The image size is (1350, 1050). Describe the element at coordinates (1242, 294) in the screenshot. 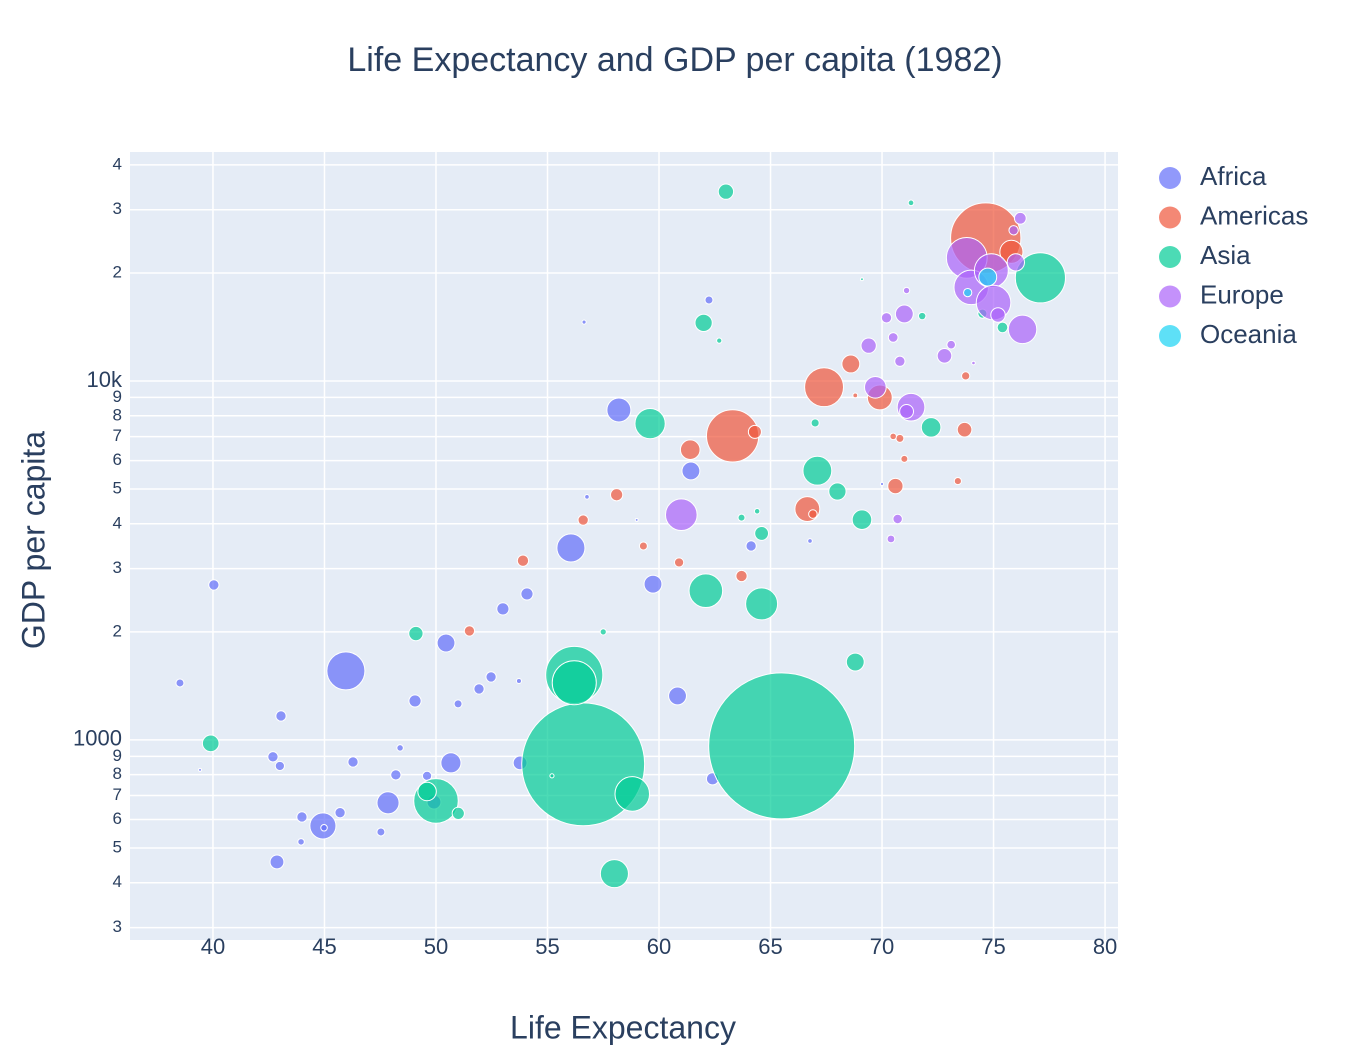

I see `legend-label: Europe` at that location.